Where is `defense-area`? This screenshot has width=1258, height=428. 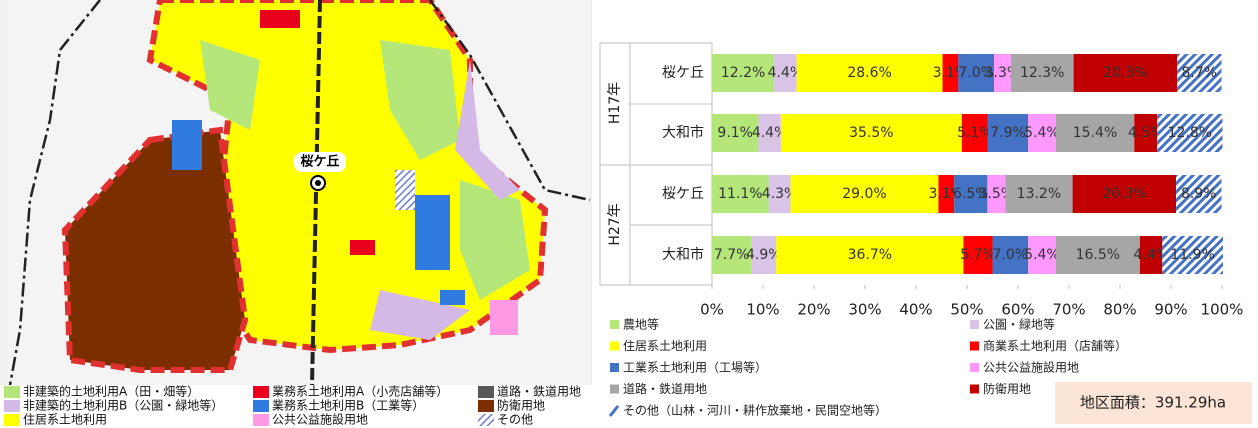 defense-area is located at coordinates (155, 249).